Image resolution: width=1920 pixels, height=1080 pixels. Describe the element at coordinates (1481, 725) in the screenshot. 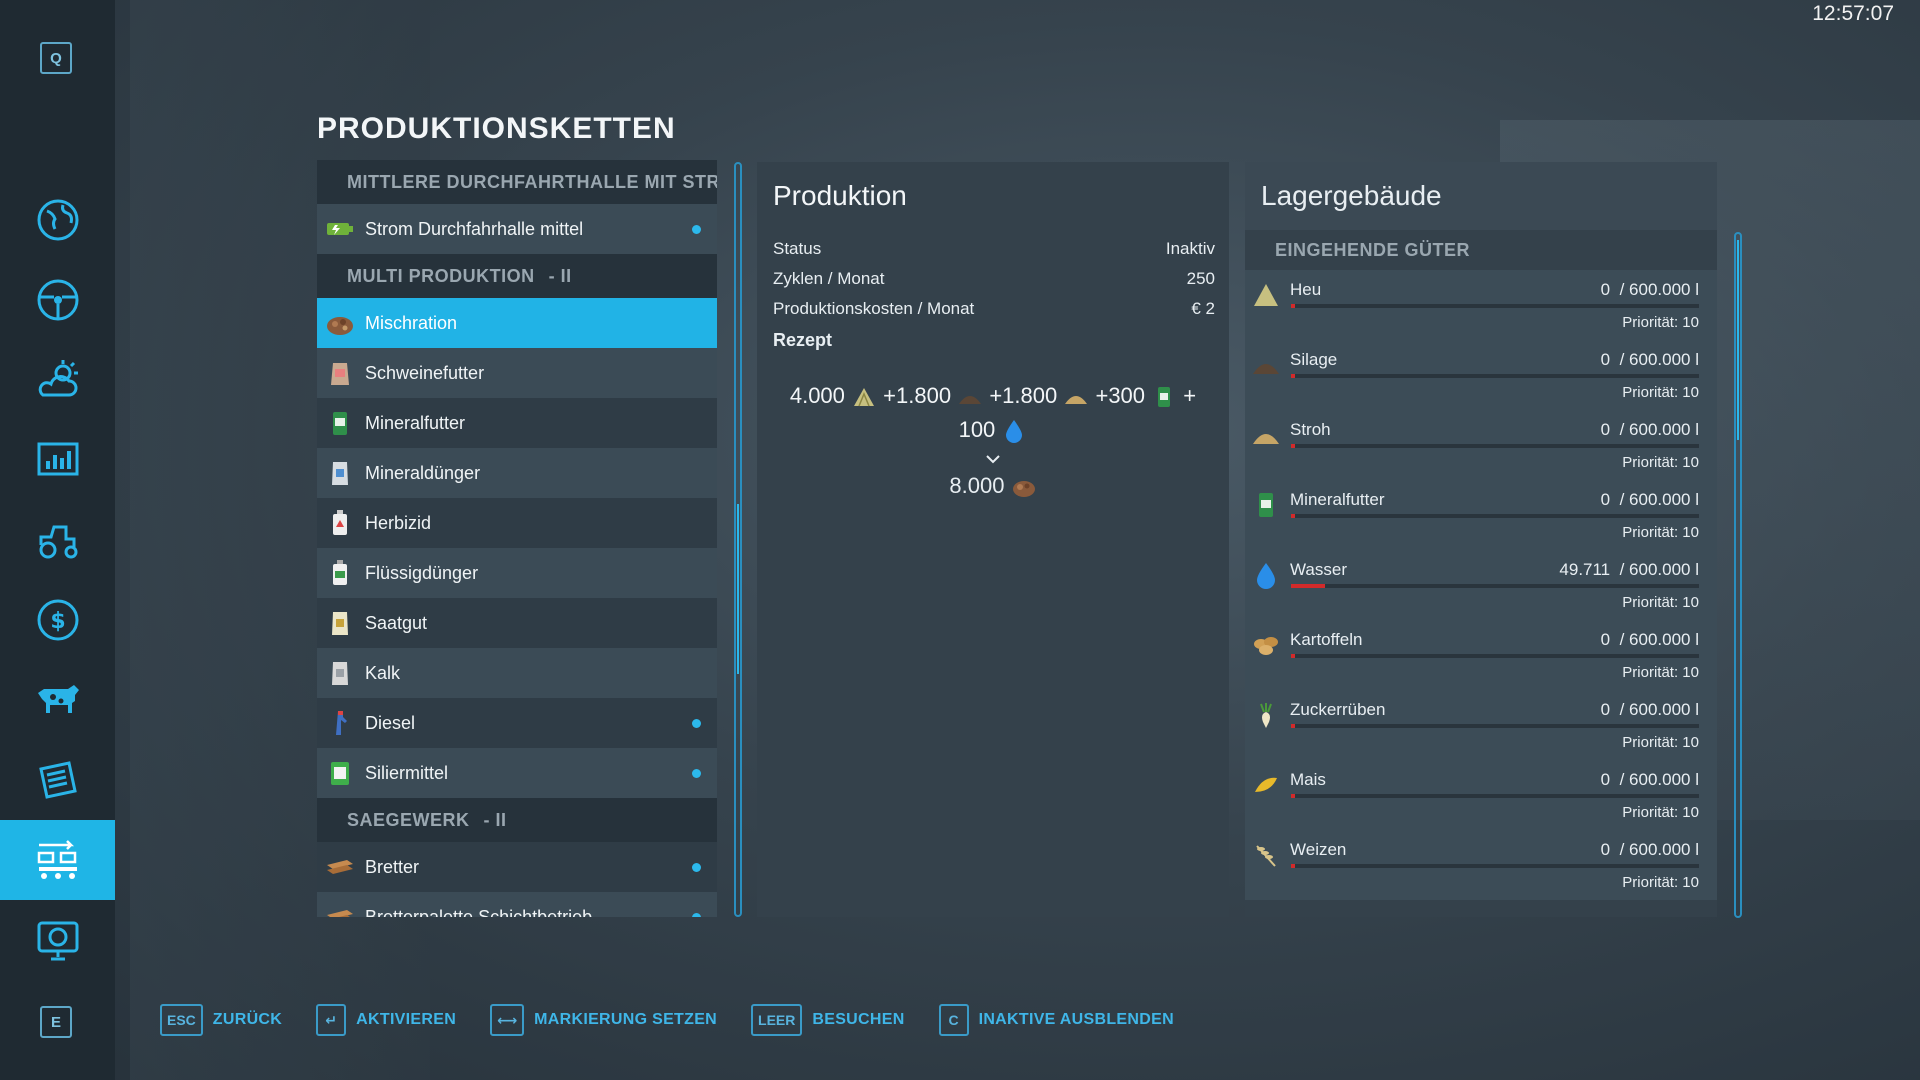

I see `storage-item: Zuckerrüben 0 / 600.000 l Priorität: 10` at that location.